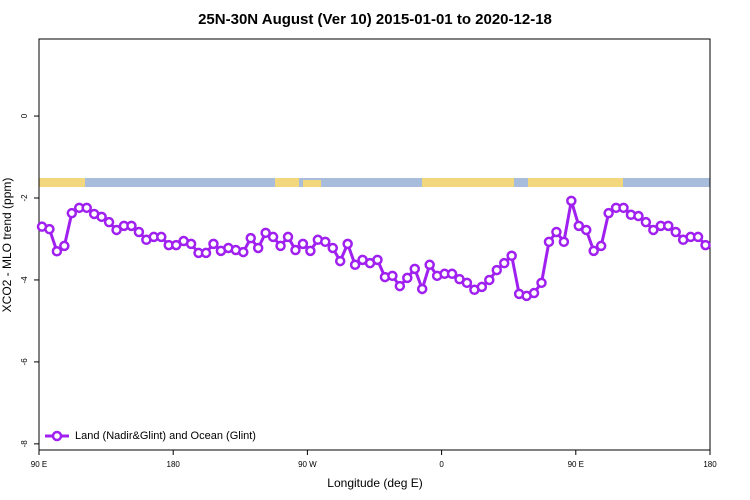  I want to click on land-ocean-strip, so click(374, 182).